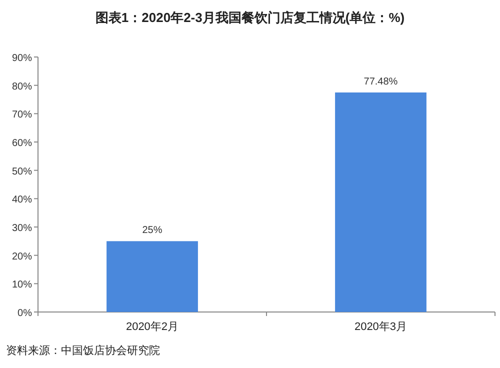 This screenshot has height=368, width=500. I want to click on x-tick-label: 2020年2月, so click(152, 327).